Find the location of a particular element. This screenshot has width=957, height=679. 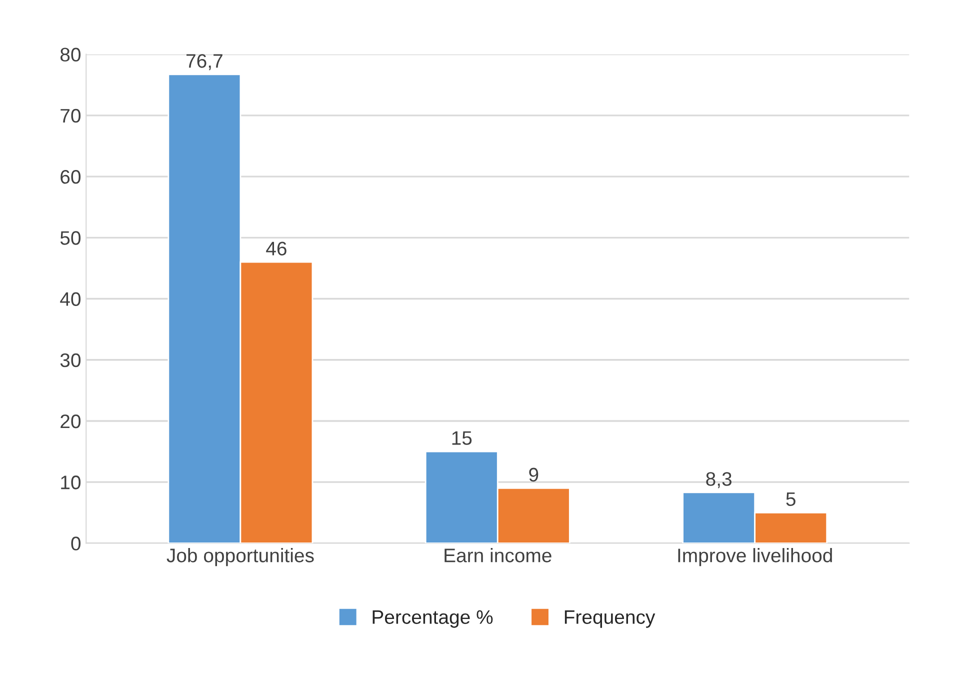

data-label: 46 is located at coordinates (276, 249).